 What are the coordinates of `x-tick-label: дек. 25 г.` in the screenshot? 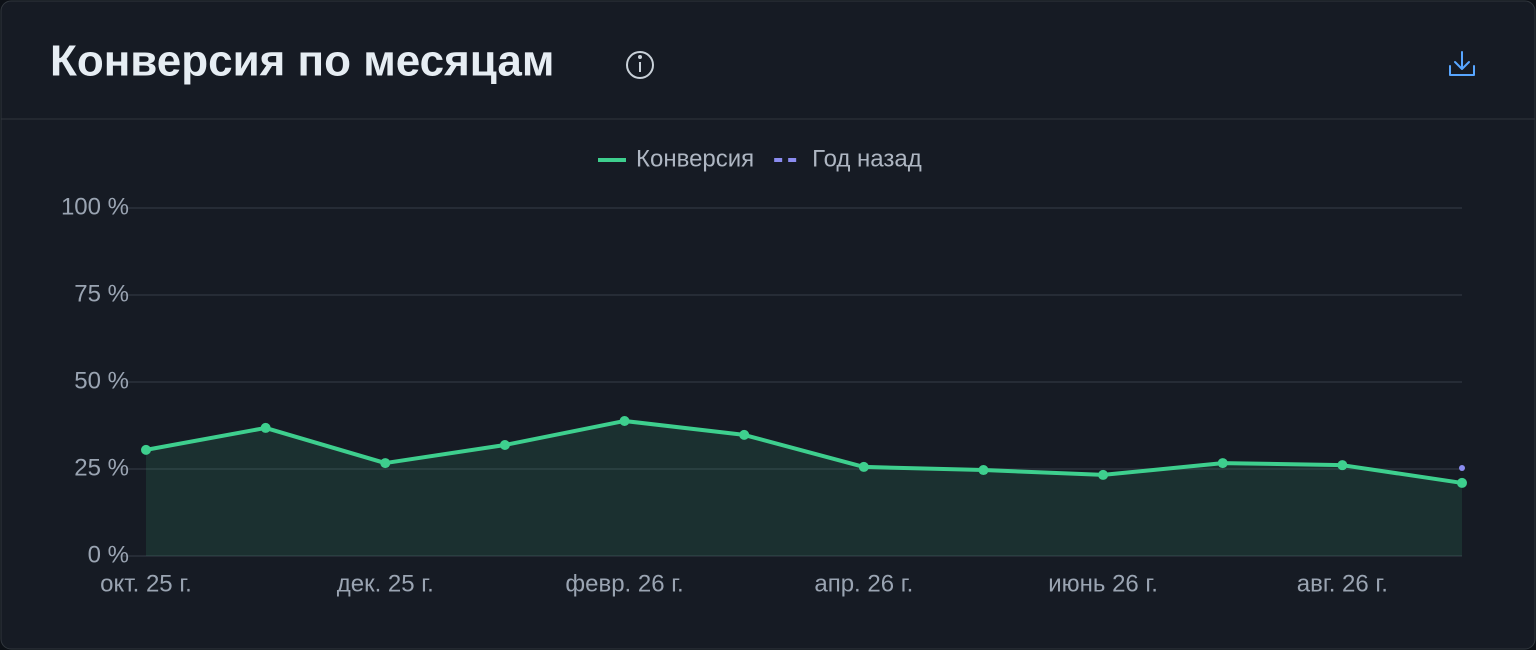 It's located at (385, 583).